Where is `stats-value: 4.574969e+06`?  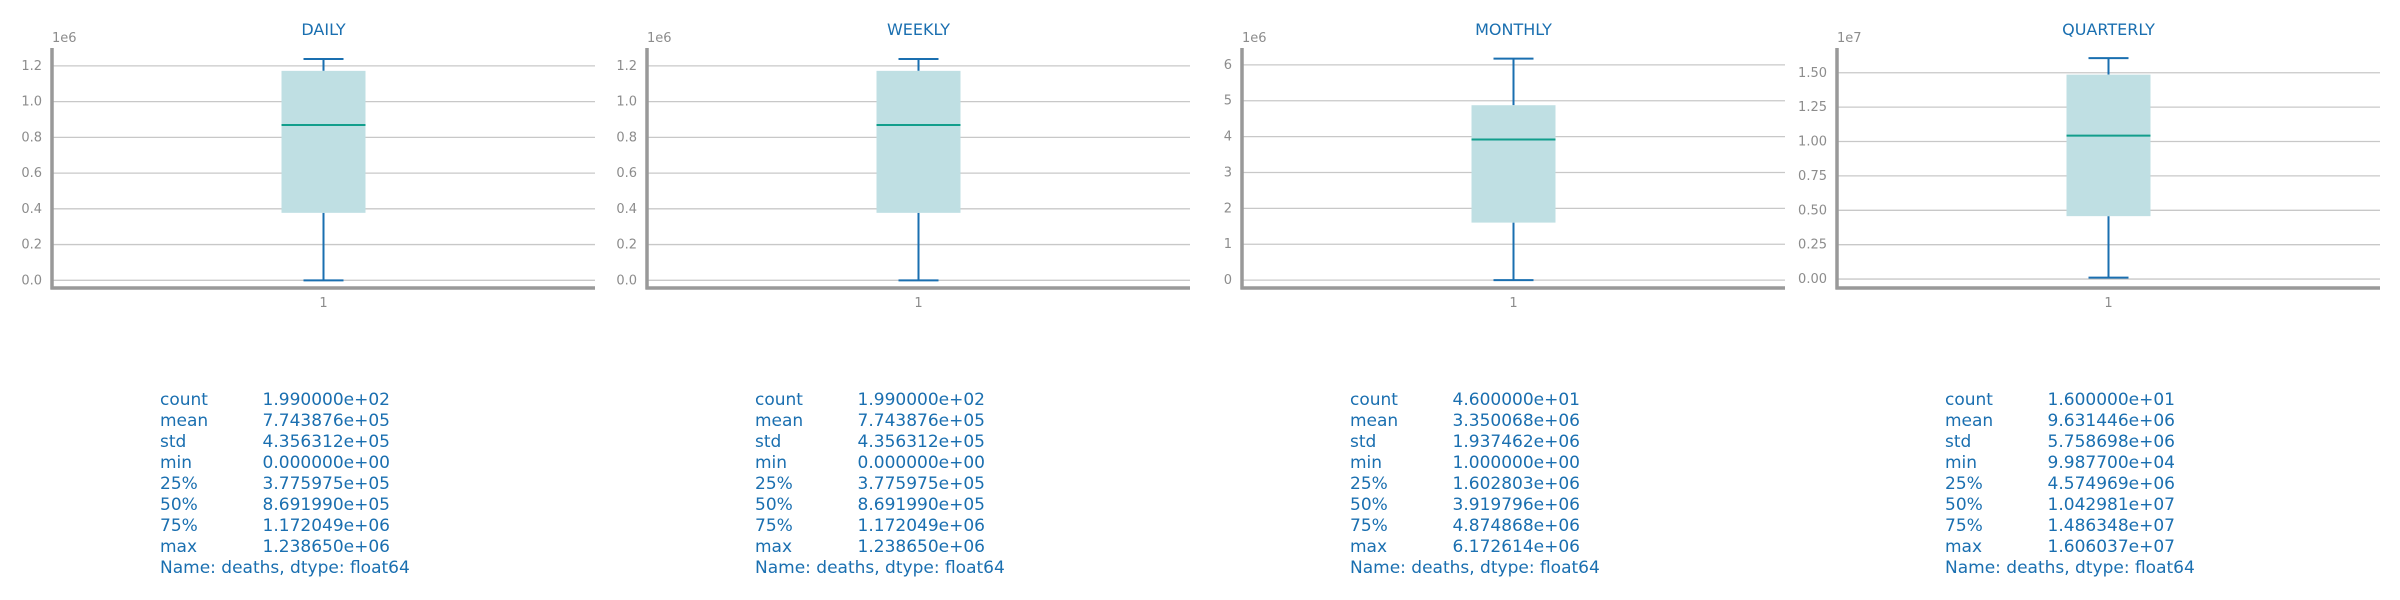 stats-value: 4.574969e+06 is located at coordinates (2111, 484).